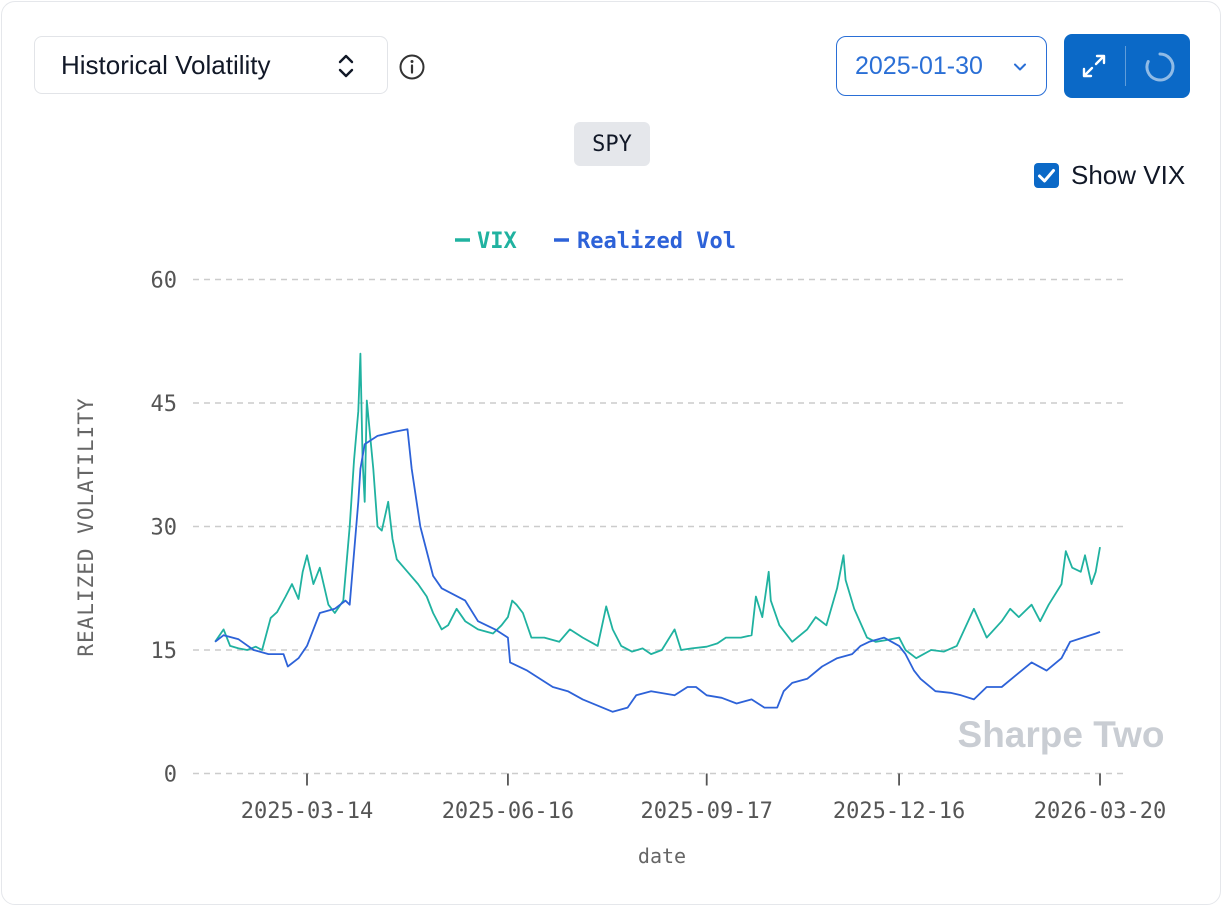  I want to click on expand-arrows-icon, so click(1094, 66).